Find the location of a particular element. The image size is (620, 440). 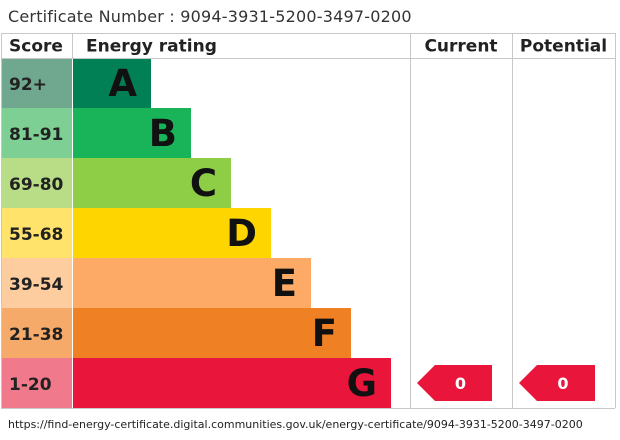

score-range-e: 39-54 is located at coordinates (36, 285).